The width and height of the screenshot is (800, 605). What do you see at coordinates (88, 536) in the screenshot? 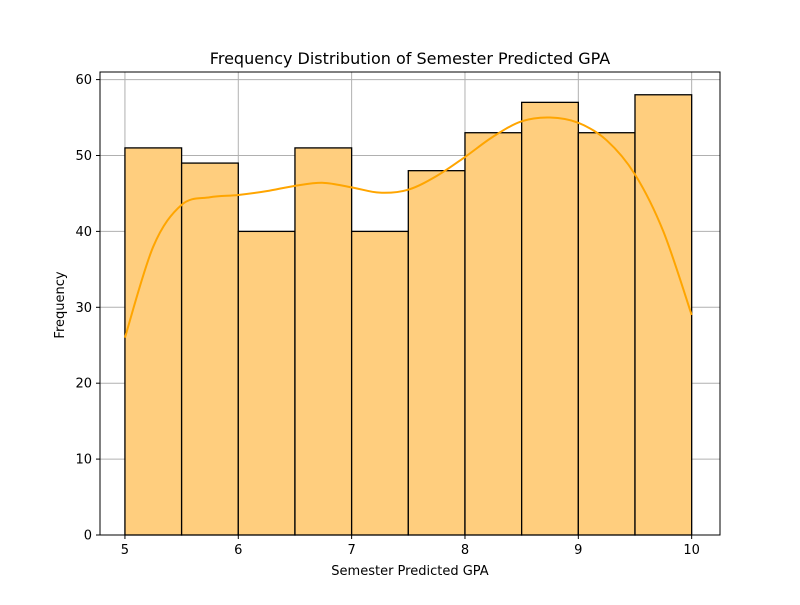
I see `y-tick-label: 0` at bounding box center [88, 536].